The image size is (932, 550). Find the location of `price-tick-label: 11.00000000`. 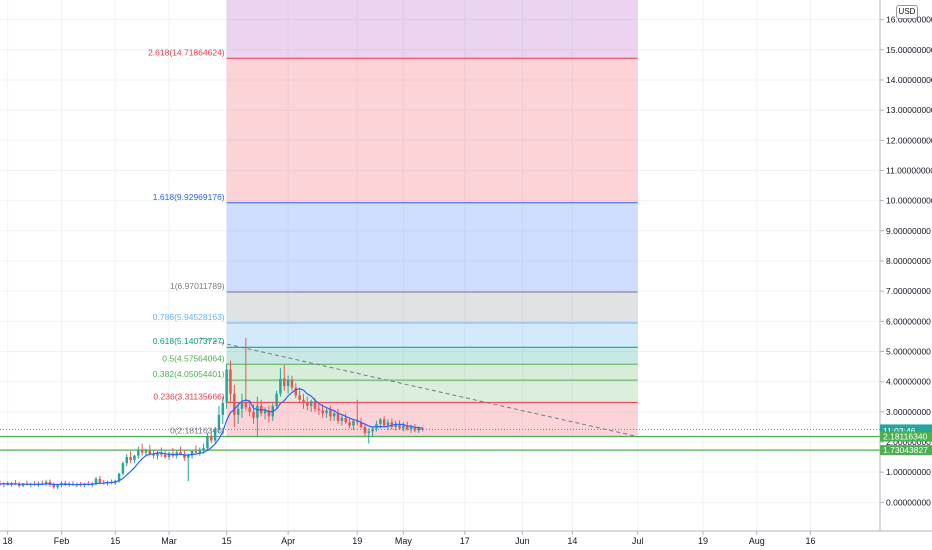

price-tick-label: 11.00000000 is located at coordinates (909, 170).